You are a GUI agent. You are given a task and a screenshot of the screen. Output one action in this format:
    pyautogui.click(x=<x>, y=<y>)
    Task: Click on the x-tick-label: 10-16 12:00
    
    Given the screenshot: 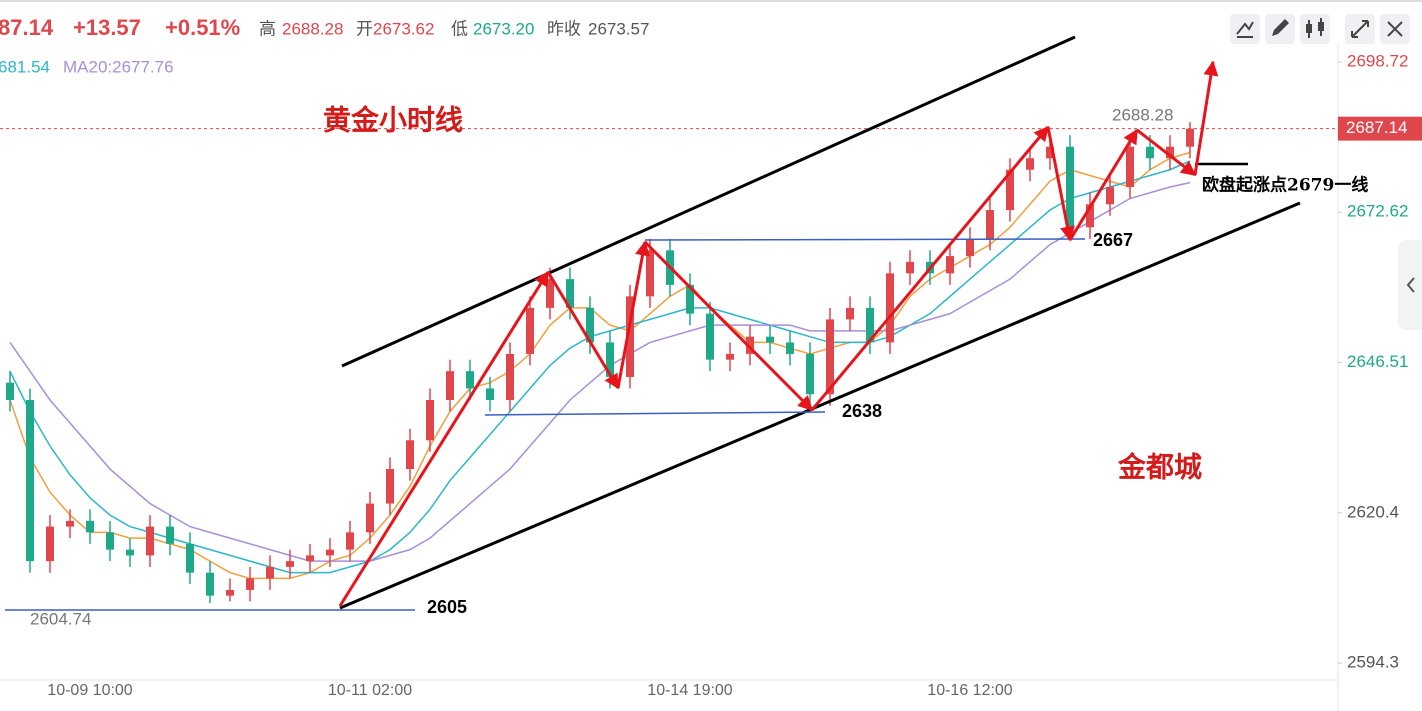 What is the action you would take?
    pyautogui.click(x=970, y=690)
    